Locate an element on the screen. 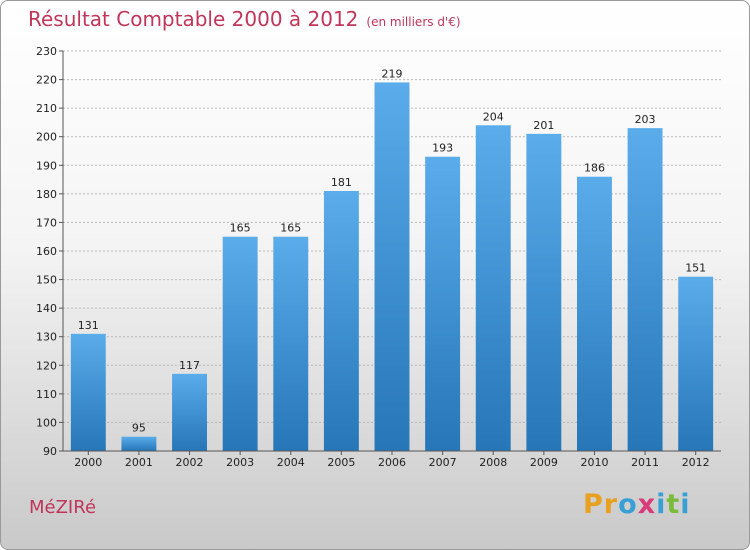 This screenshot has width=750, height=550. x-tick-label: 2006 is located at coordinates (392, 462).